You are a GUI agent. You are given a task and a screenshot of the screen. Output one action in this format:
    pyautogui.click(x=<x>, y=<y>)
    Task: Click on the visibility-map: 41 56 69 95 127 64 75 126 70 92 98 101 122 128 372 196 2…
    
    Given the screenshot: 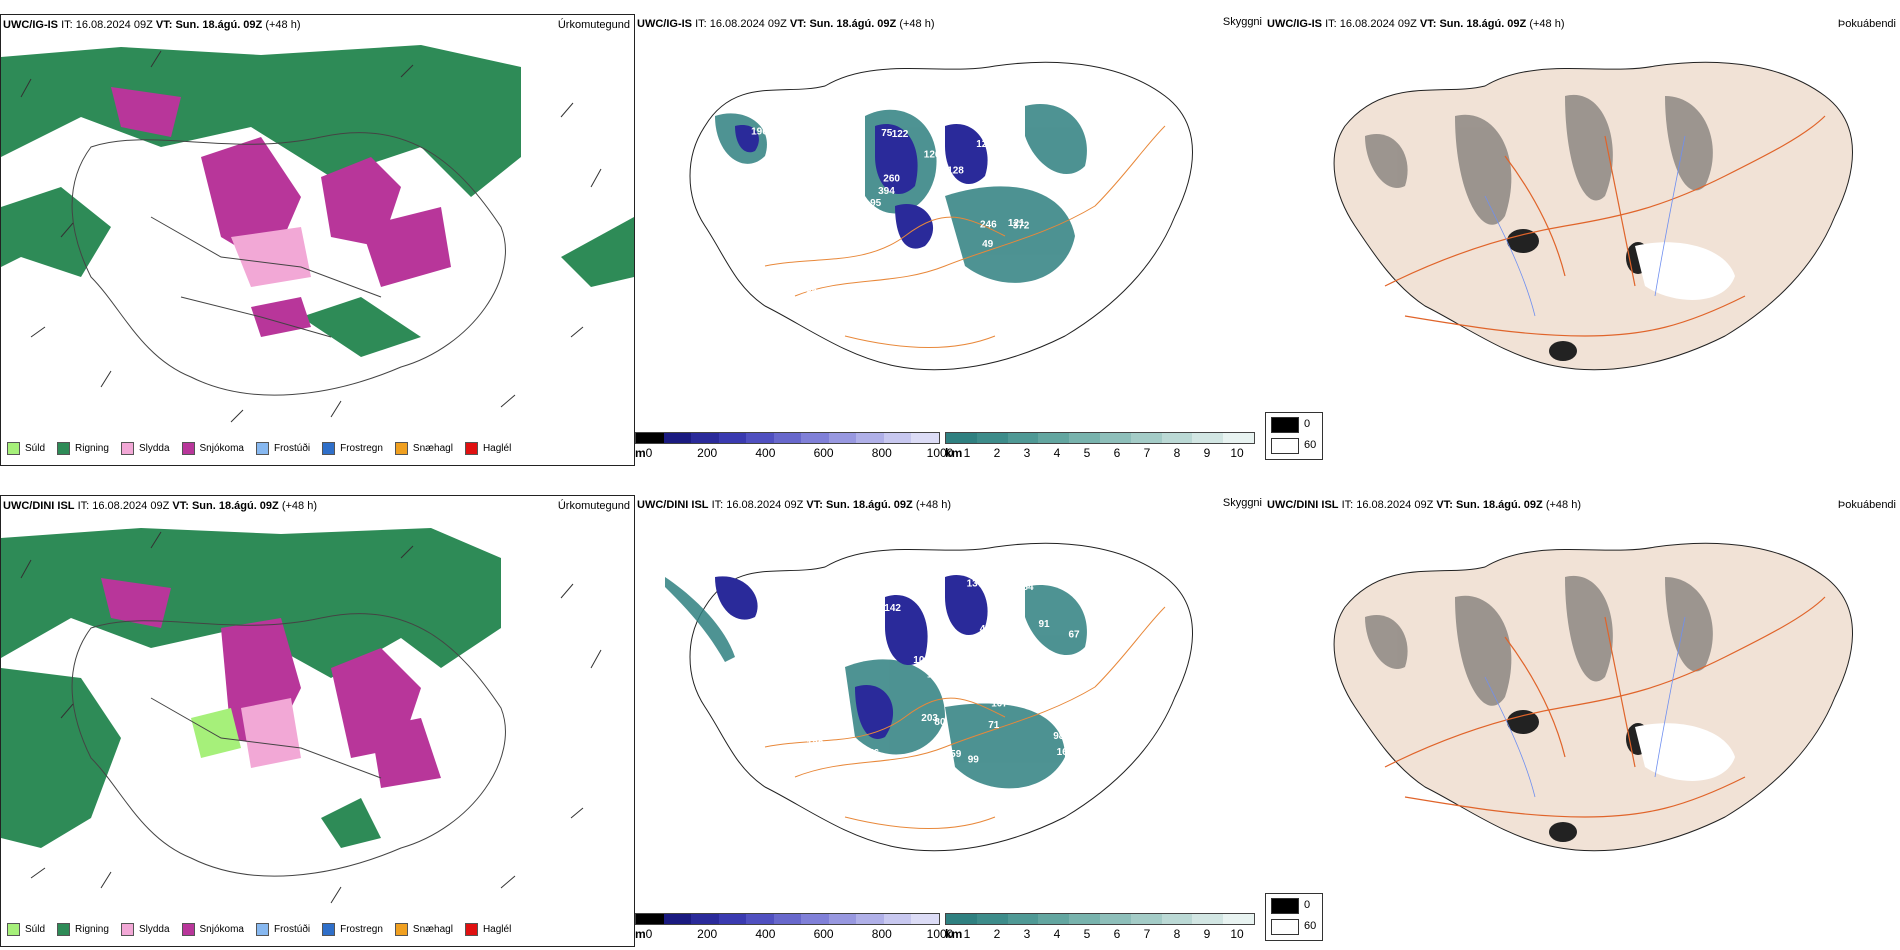 What is the action you would take?
    pyautogui.click(x=941, y=216)
    